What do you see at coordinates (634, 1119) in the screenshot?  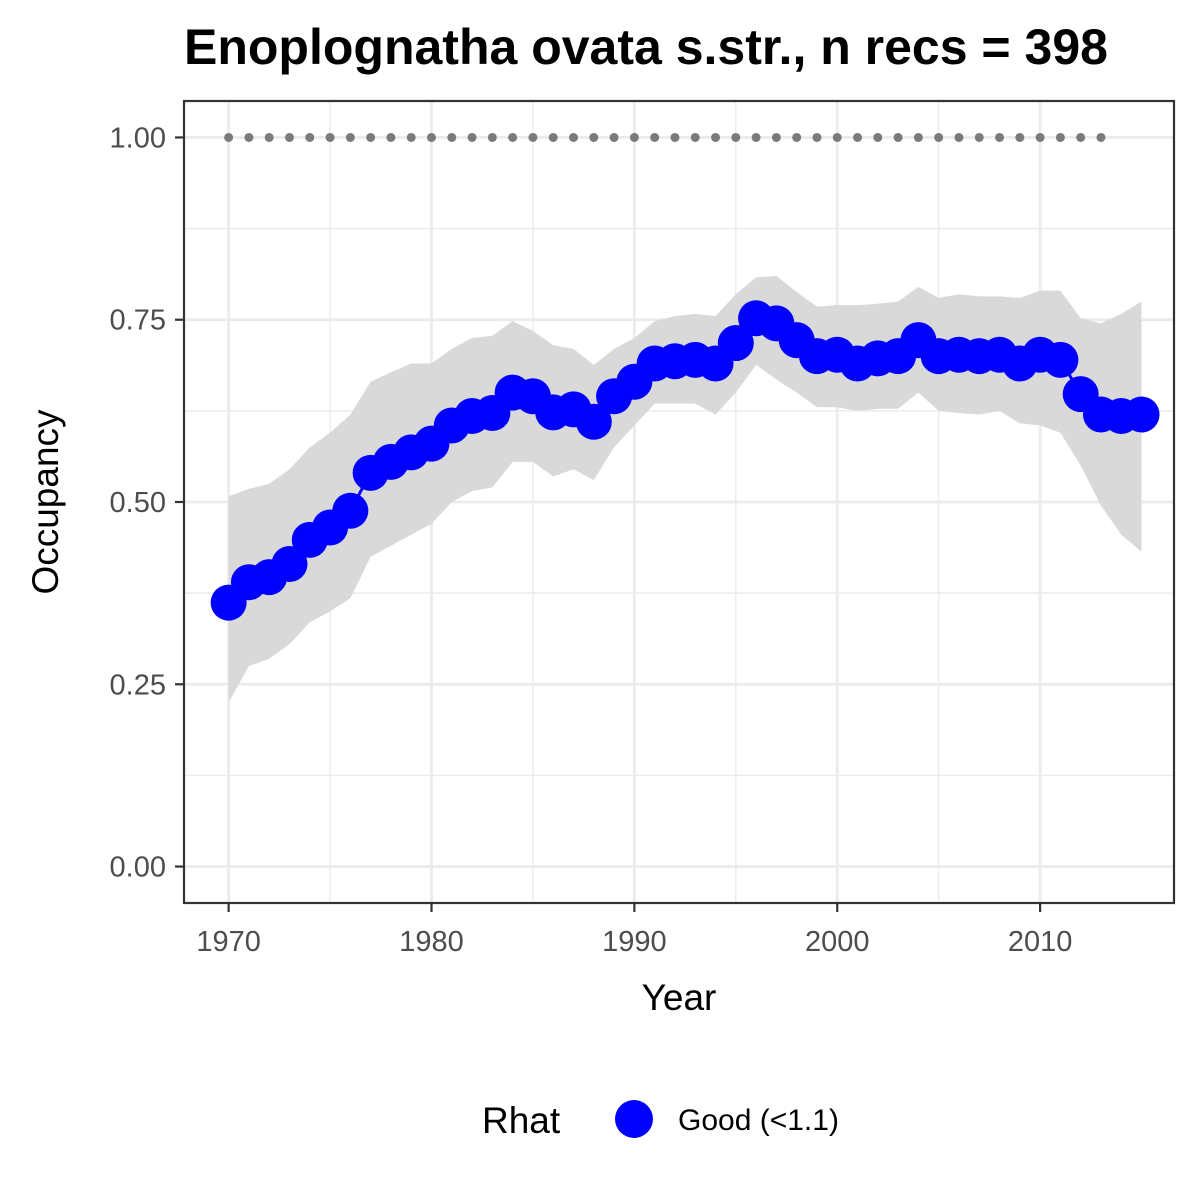 I see `legend-key-good` at bounding box center [634, 1119].